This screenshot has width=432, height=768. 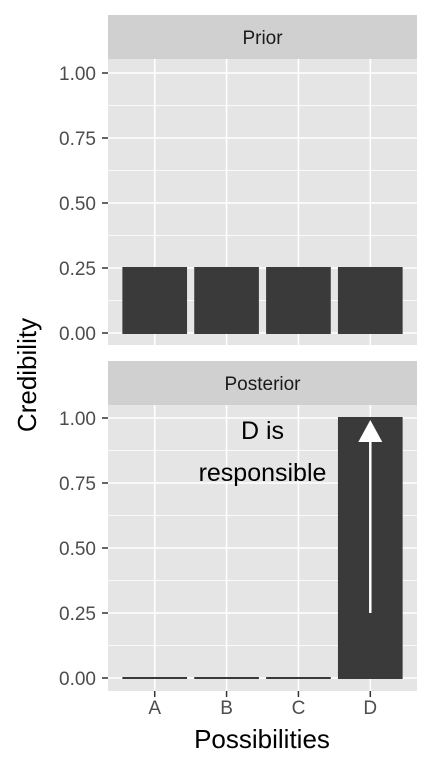 What do you see at coordinates (291, 515) in the screenshot?
I see `annotation: D is responsible` at bounding box center [291, 515].